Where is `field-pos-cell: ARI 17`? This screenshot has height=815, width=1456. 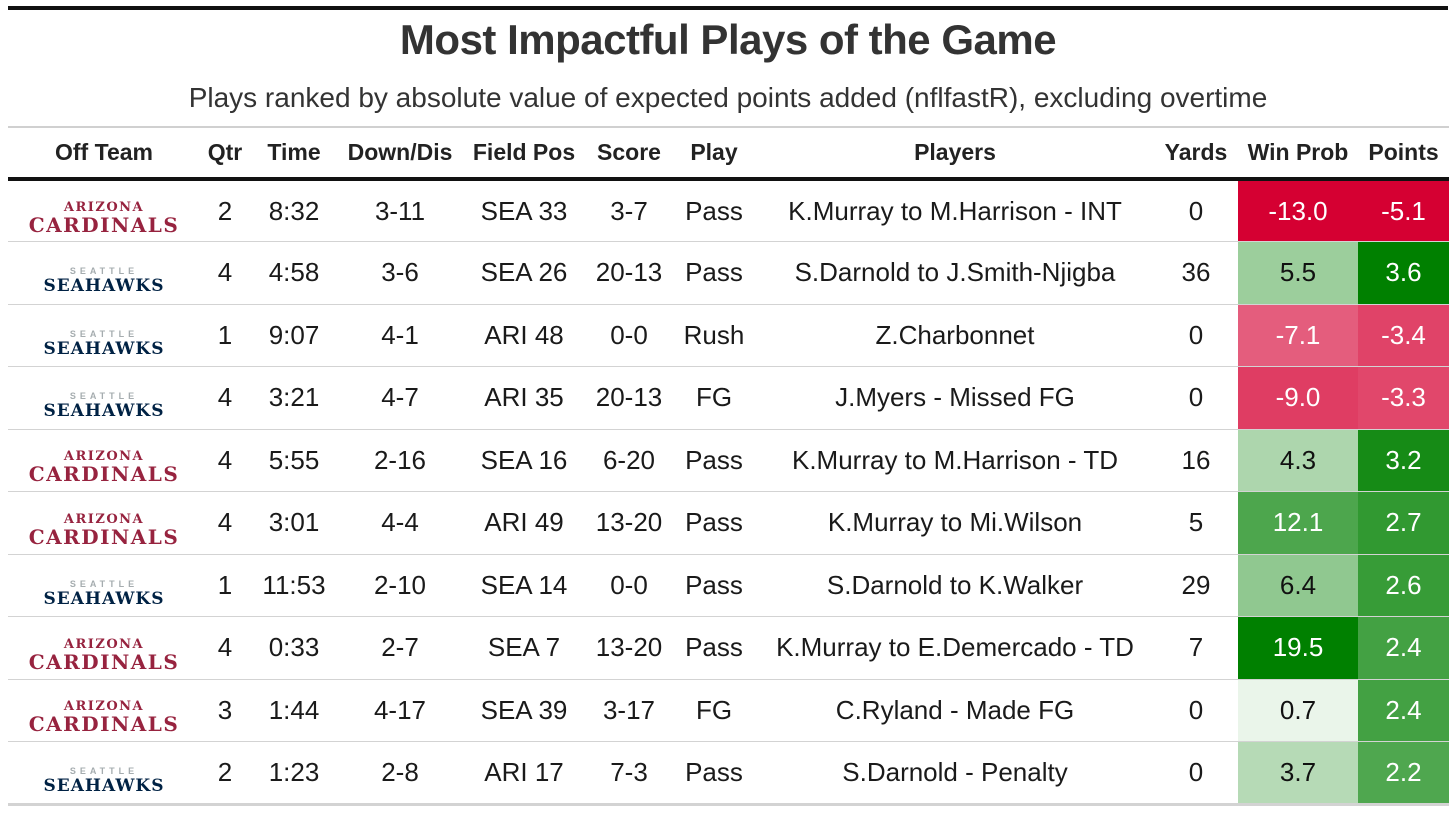
field-pos-cell: ARI 17 is located at coordinates (524, 771).